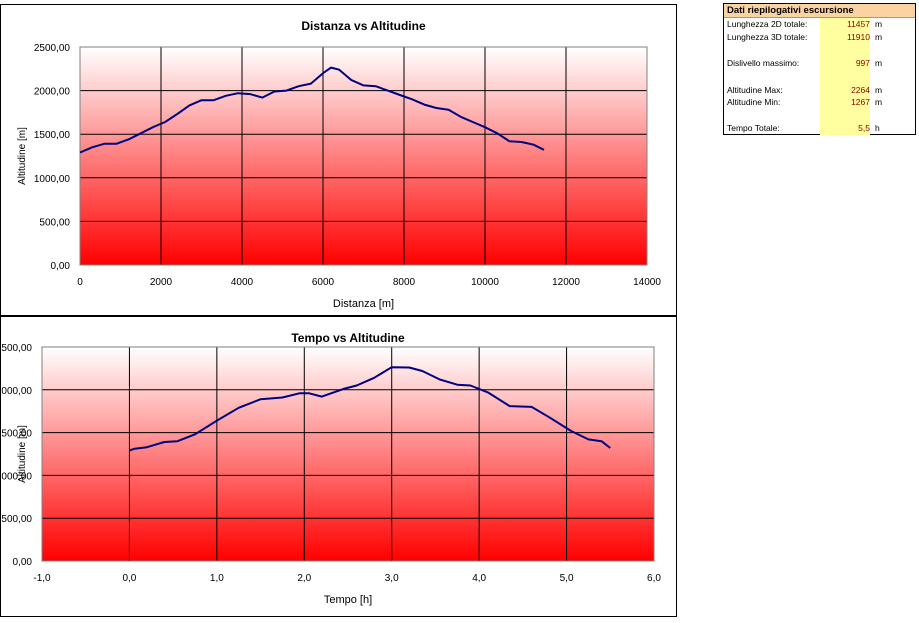 Image resolution: width=919 pixels, height=623 pixels. What do you see at coordinates (567, 578) in the screenshot?
I see `x-tick-label: 5,0` at bounding box center [567, 578].